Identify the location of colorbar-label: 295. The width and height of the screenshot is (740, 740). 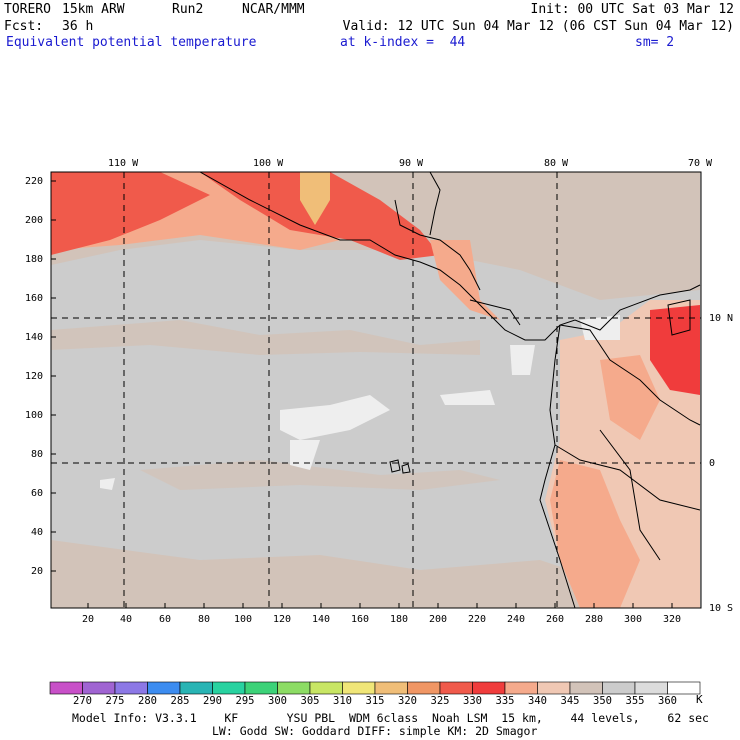
(245, 701).